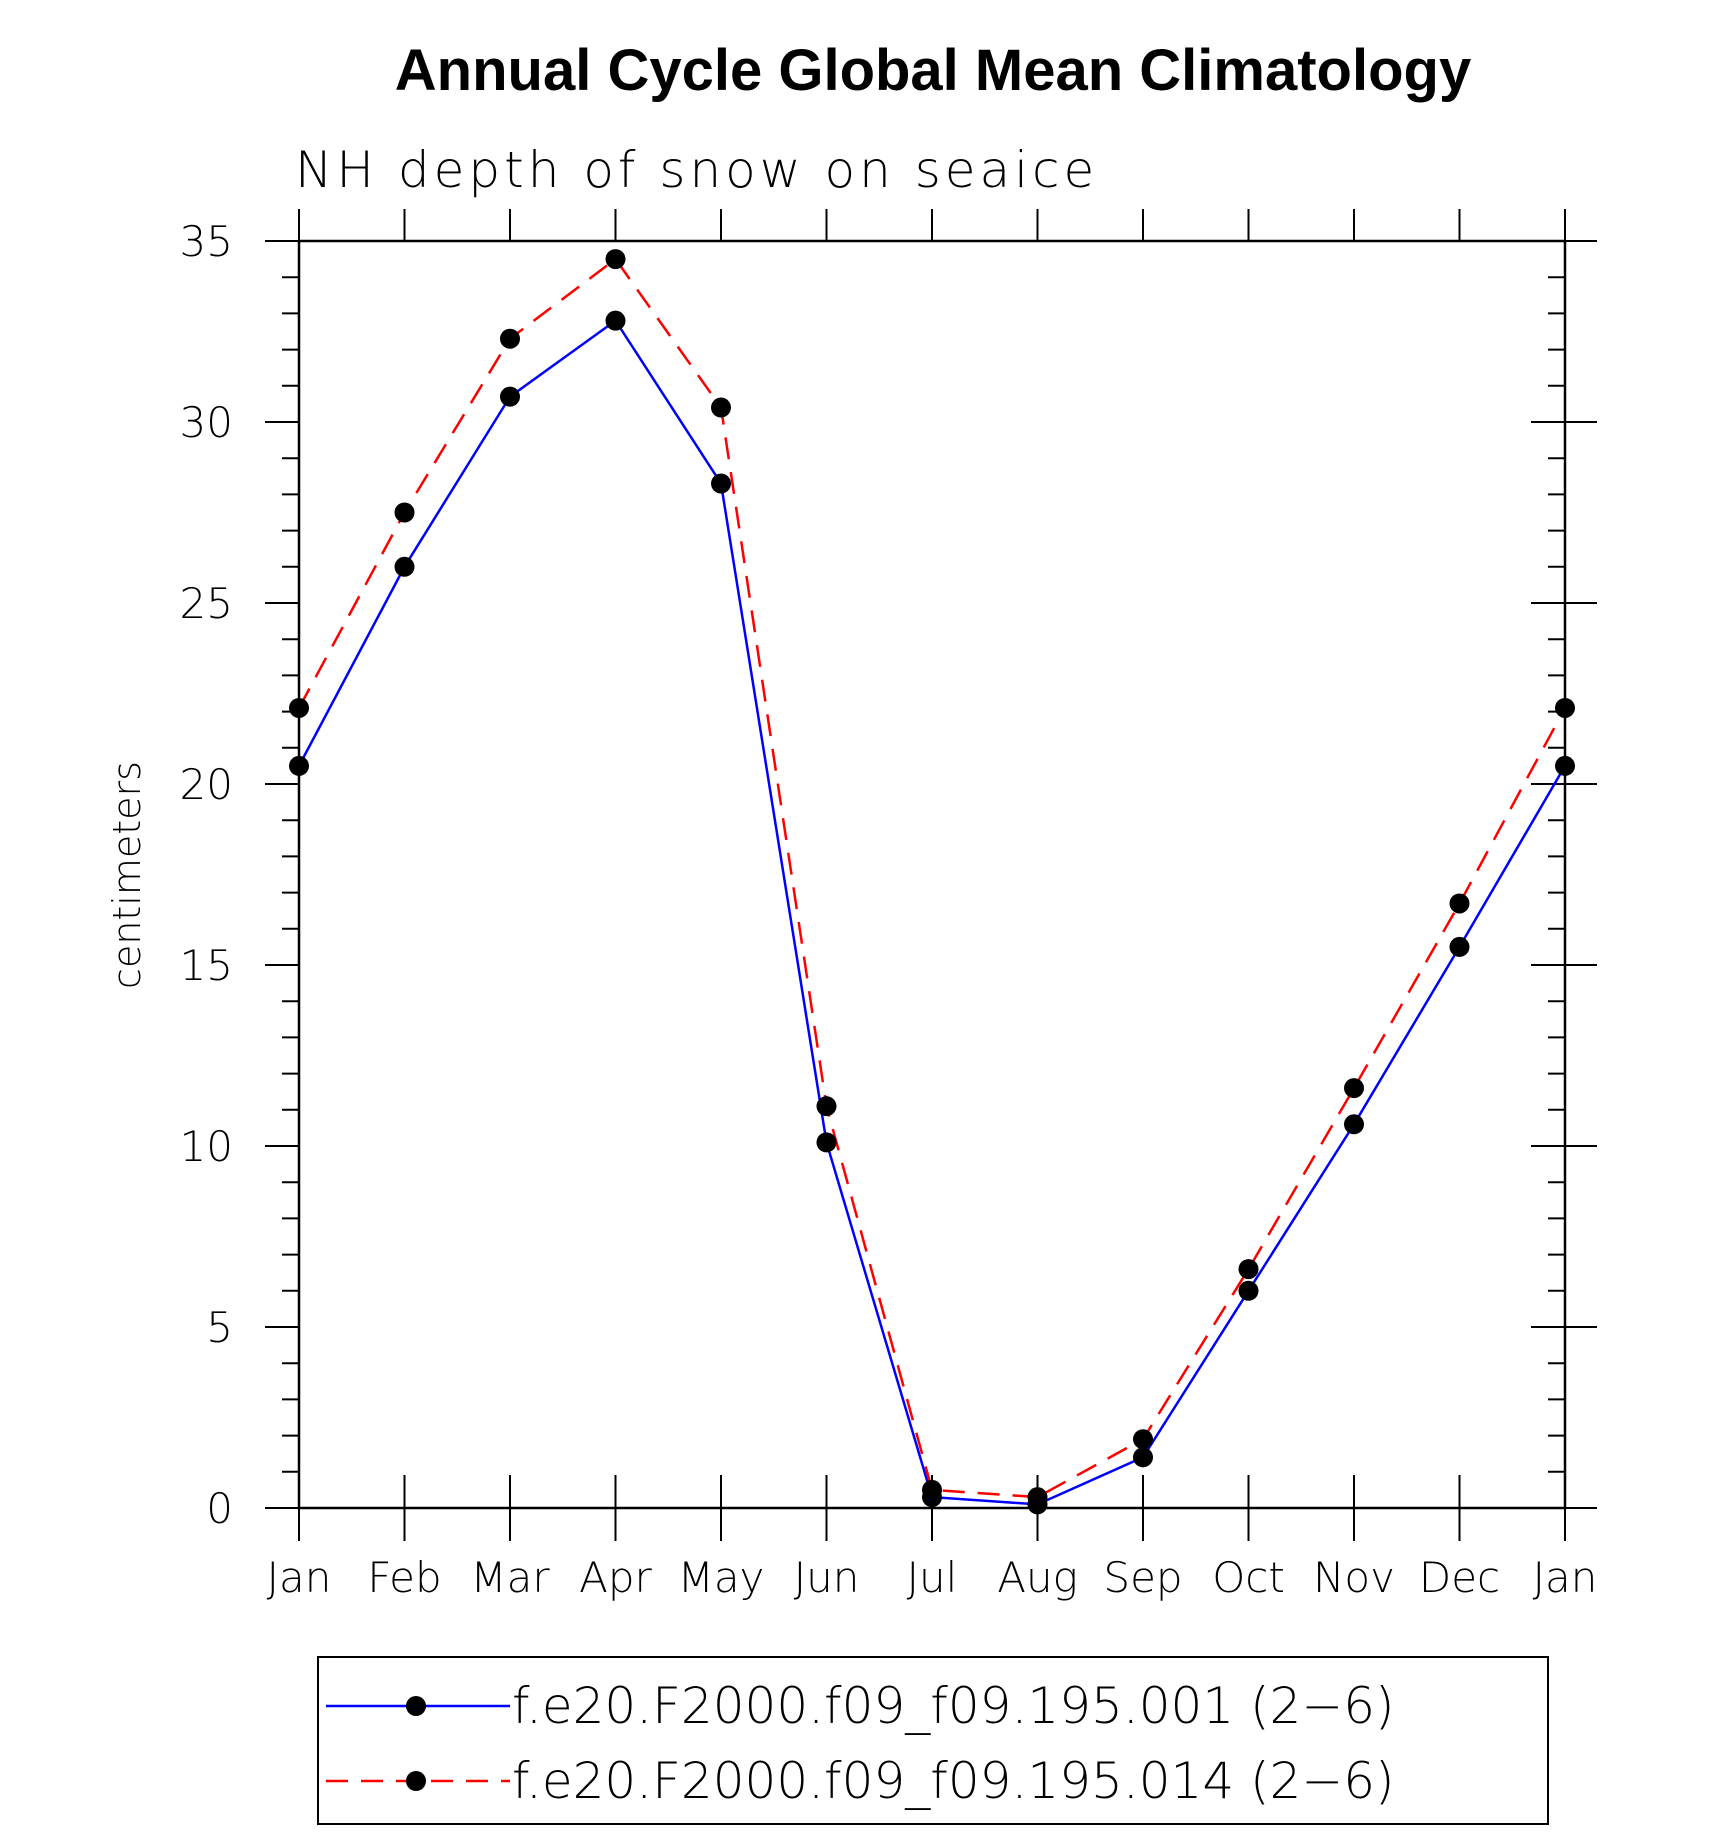 The image size is (1710, 1833). What do you see at coordinates (1354, 1577) in the screenshot?
I see `x-tick-label: Nov` at bounding box center [1354, 1577].